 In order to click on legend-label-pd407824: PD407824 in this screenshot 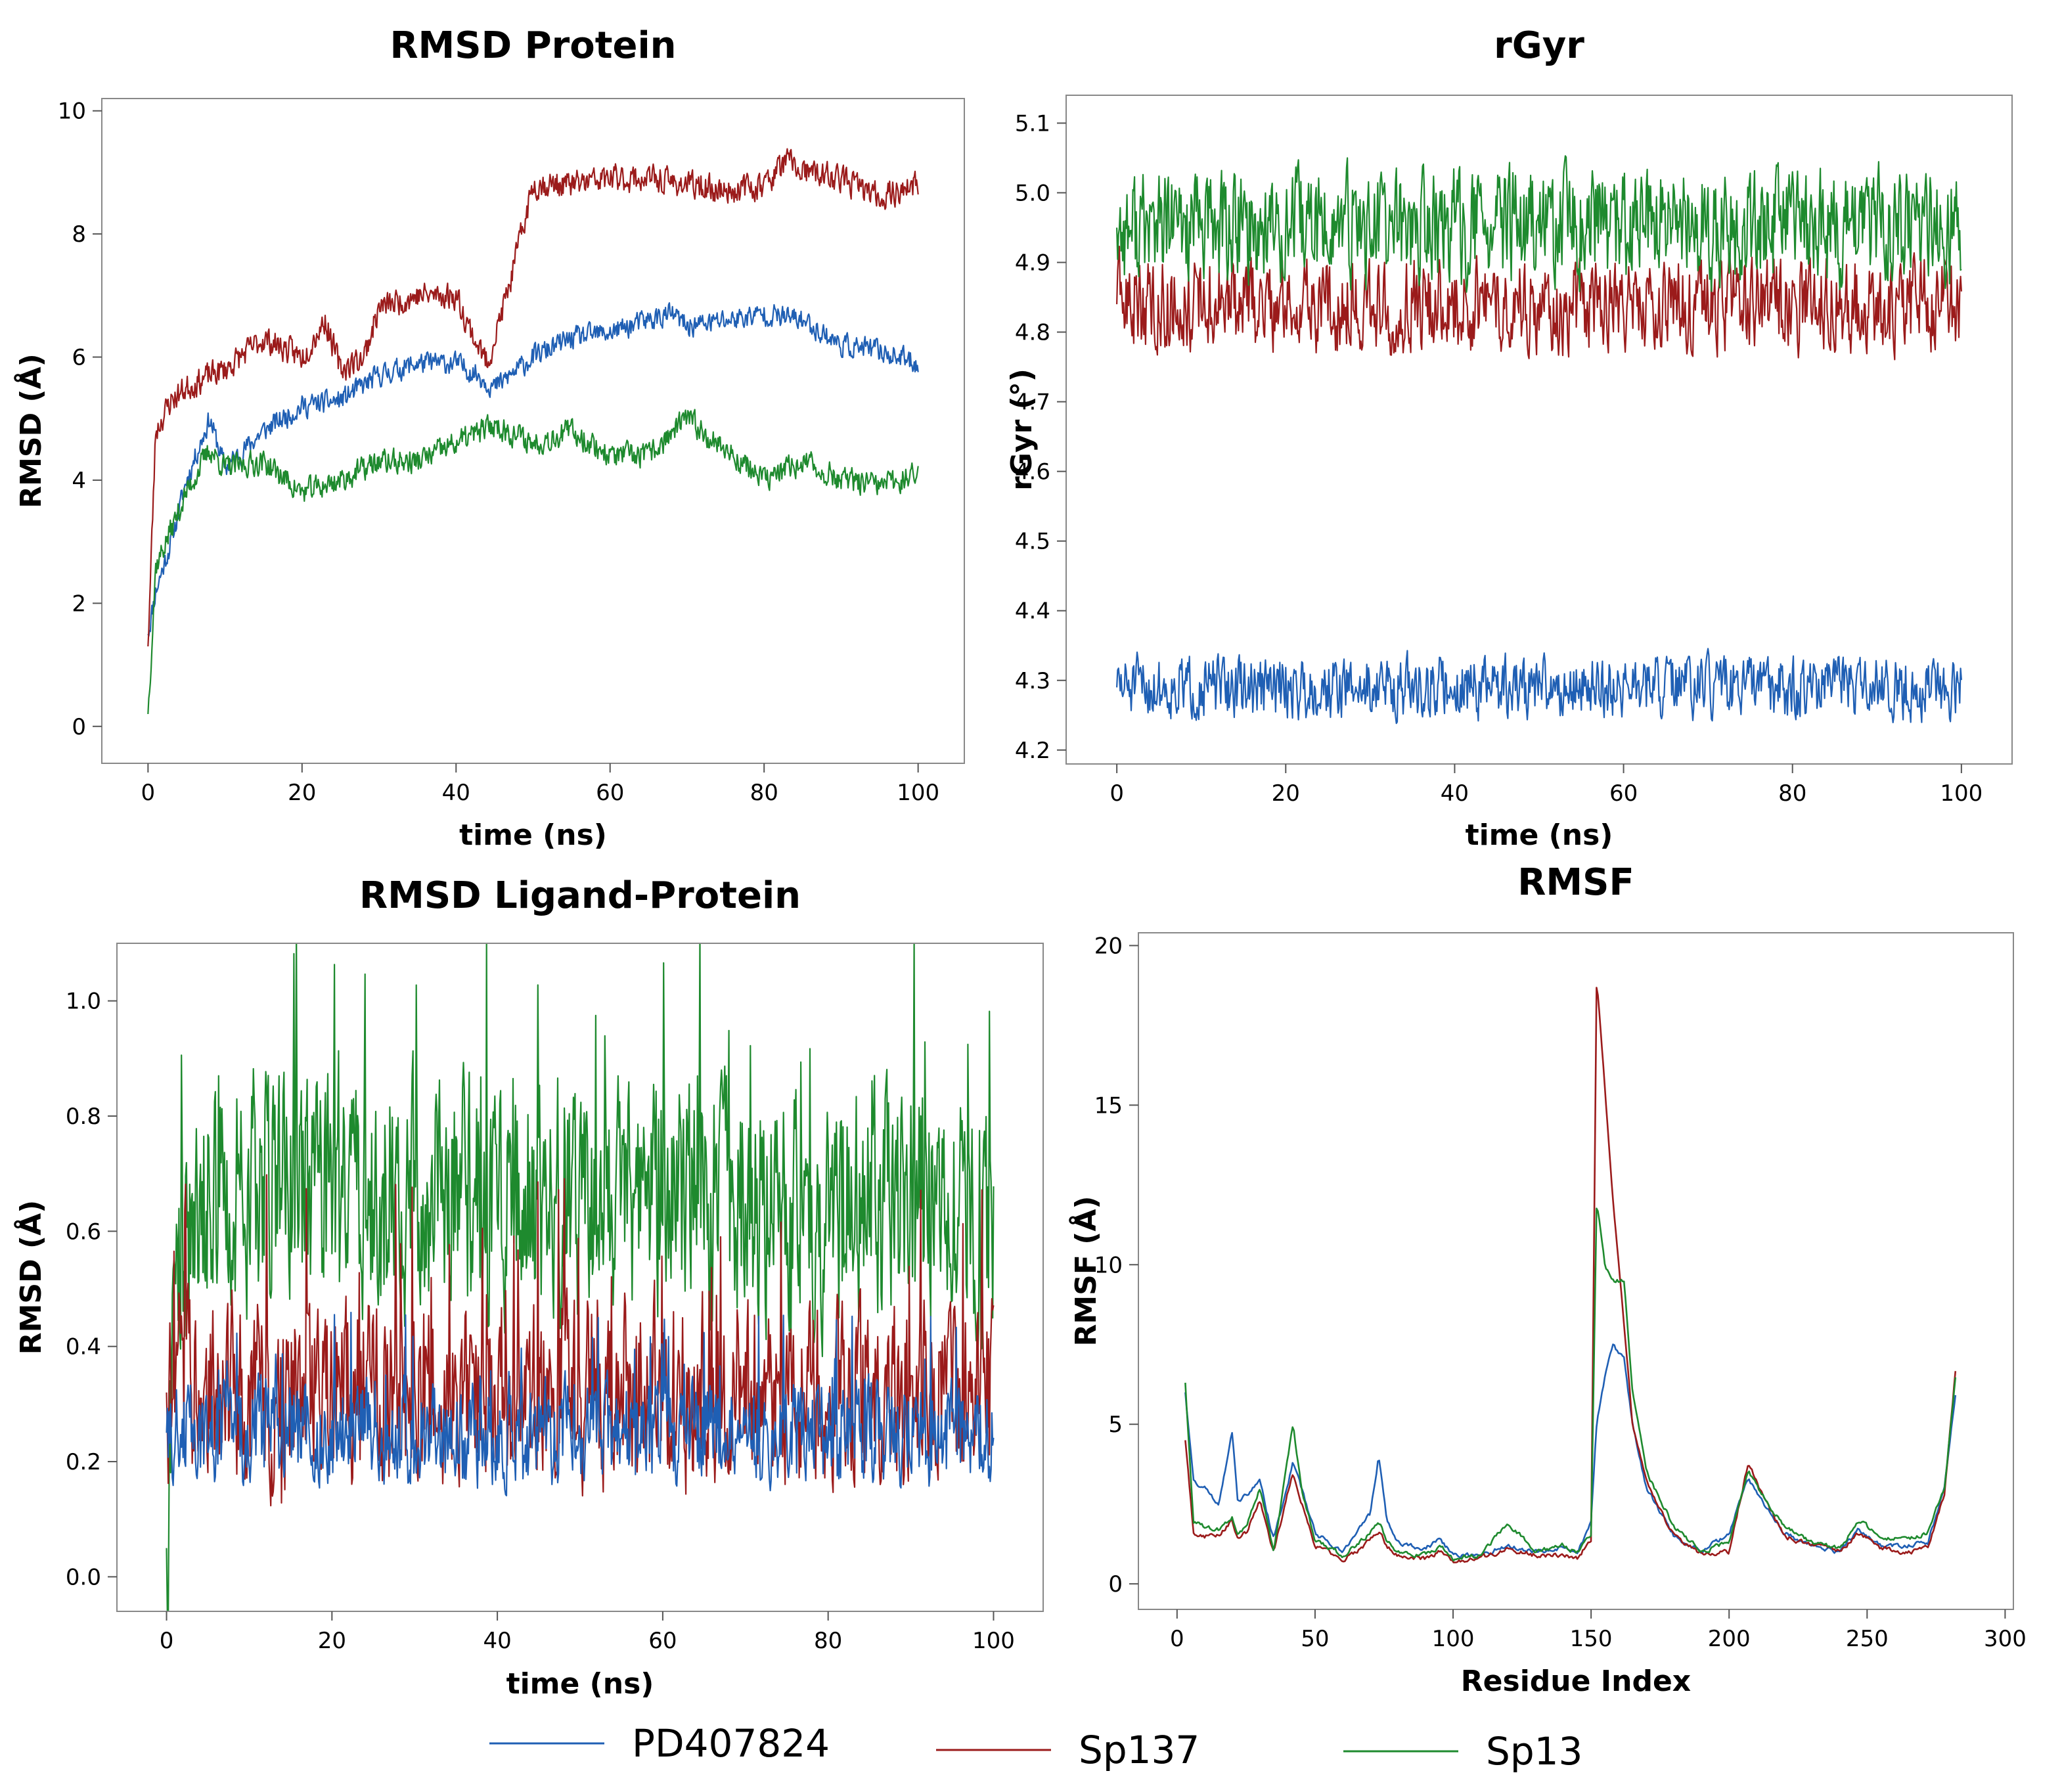, I will do `click(731, 1743)`.